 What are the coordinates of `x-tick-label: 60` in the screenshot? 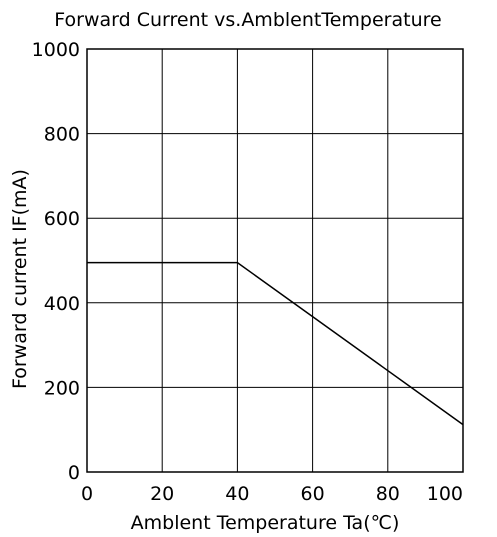 It's located at (313, 494).